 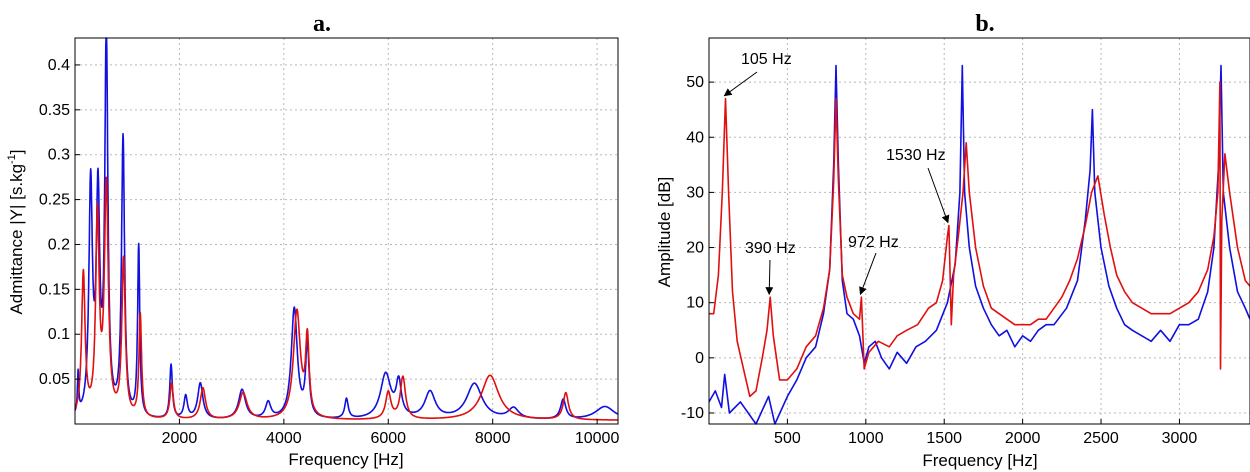 I want to click on panel-b-xlabel: Frequency [Hz], so click(x=979, y=460).